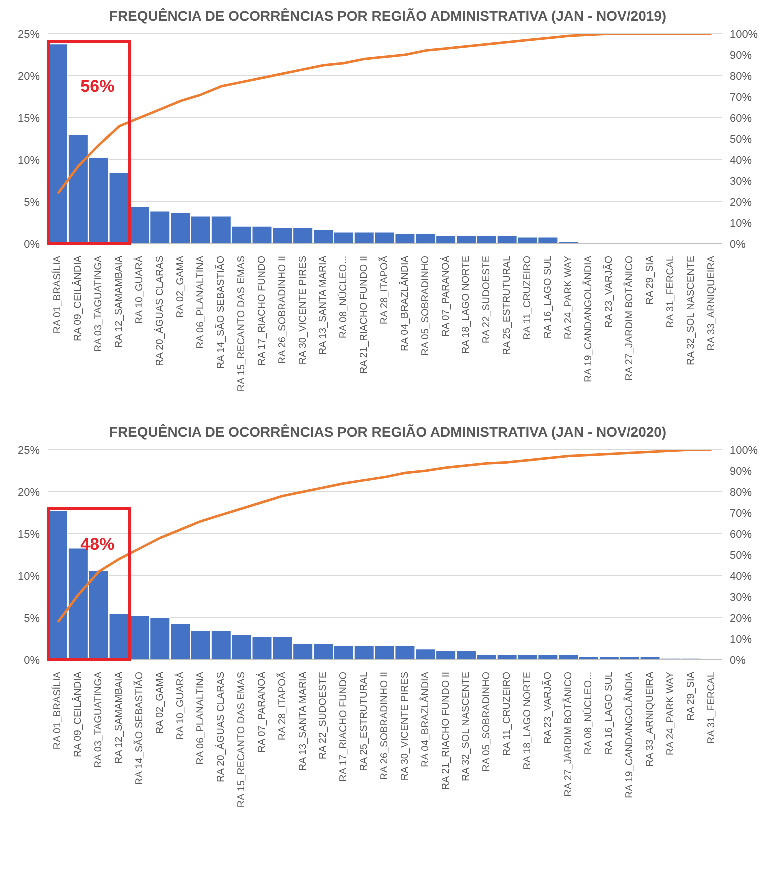 The height and width of the screenshot is (885, 777). What do you see at coordinates (303, 722) in the screenshot?
I see `x-tick-label: RA 13_SANTA MARIA` at bounding box center [303, 722].